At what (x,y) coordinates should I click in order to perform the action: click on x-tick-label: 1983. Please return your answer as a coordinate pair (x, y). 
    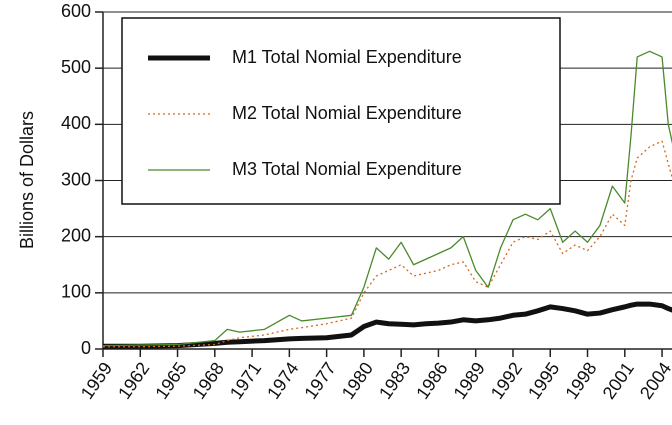
    Looking at the image, I should click on (394, 381).